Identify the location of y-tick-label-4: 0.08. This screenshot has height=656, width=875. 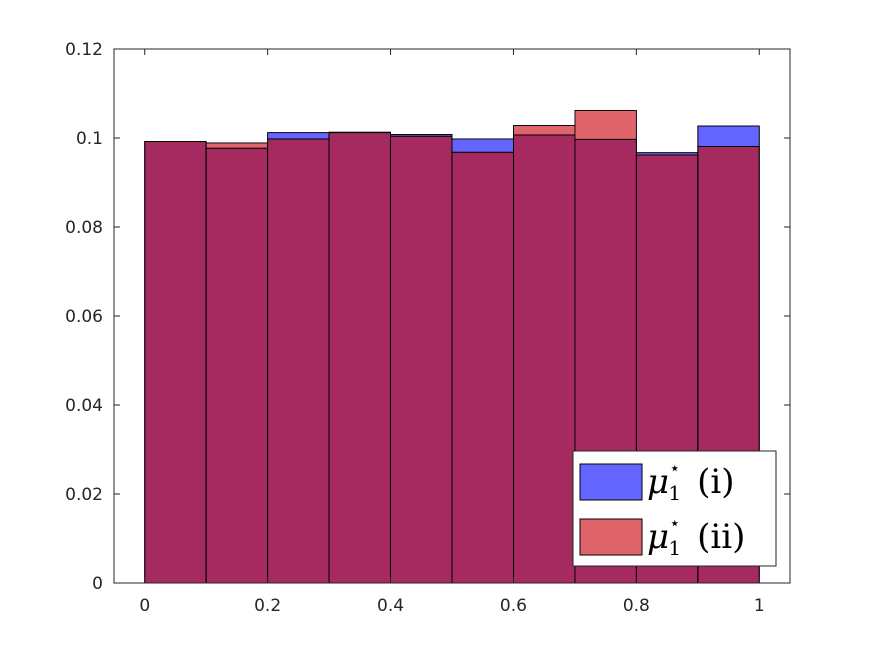
(84, 228).